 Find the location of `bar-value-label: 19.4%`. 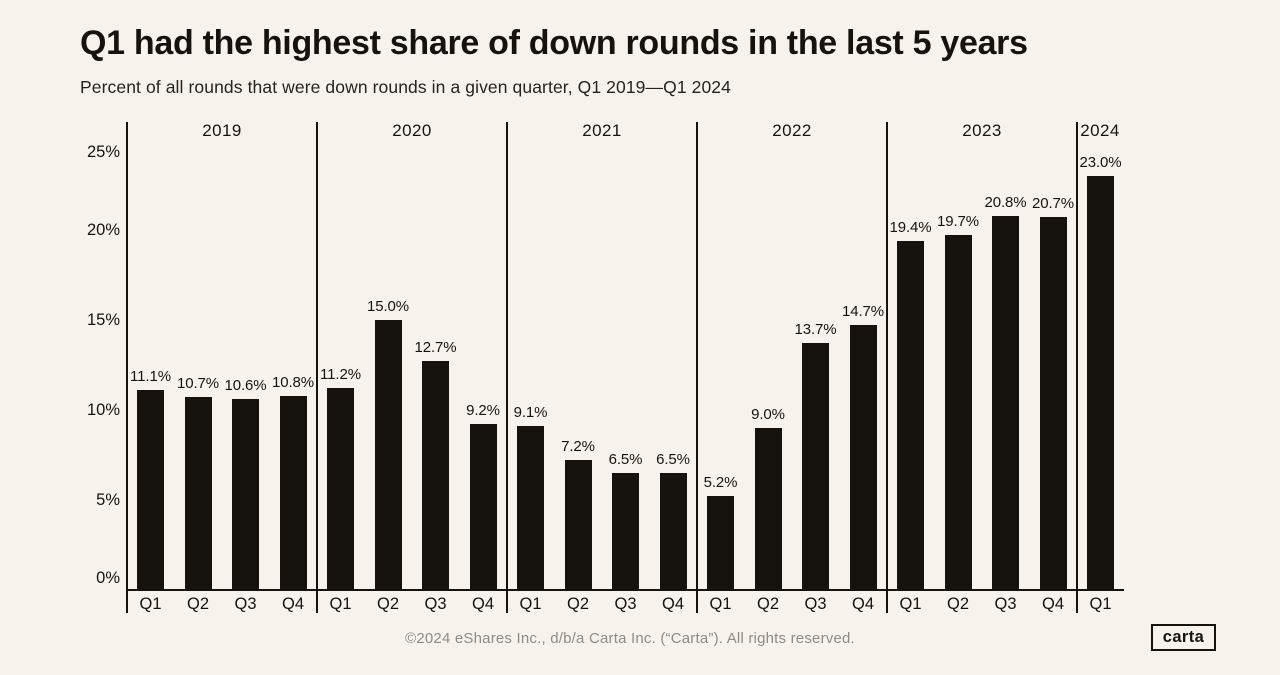

bar-value-label: 19.4% is located at coordinates (910, 227).